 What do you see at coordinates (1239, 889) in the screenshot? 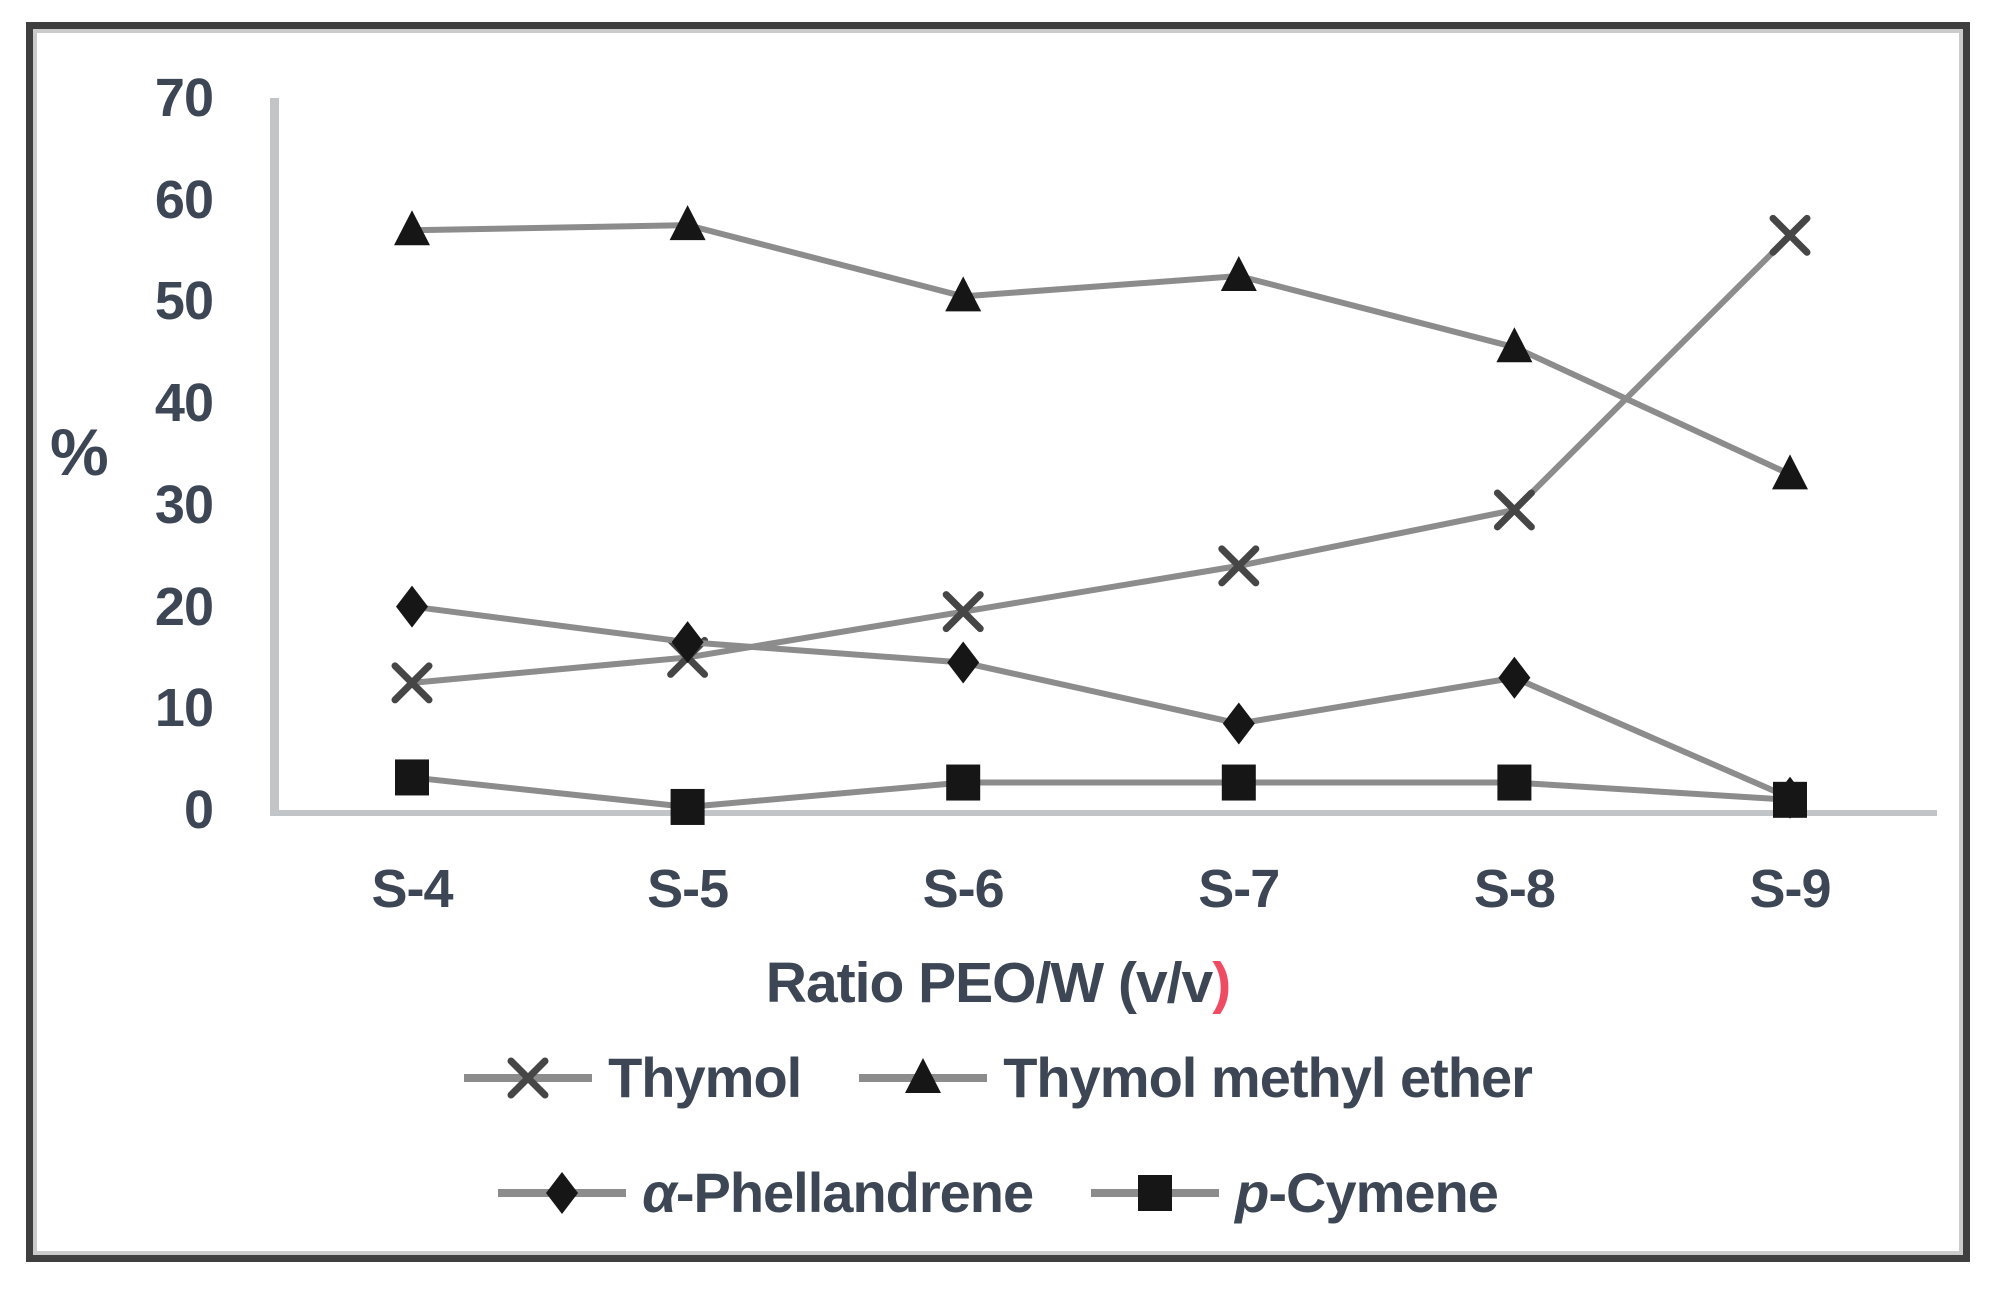
I see `x-tick-label: S-7` at bounding box center [1239, 889].